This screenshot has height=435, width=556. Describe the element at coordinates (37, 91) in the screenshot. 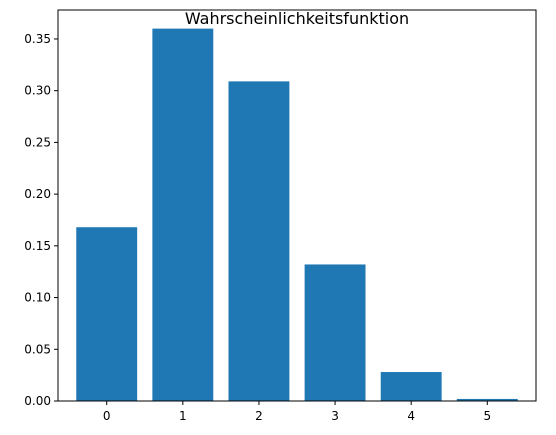

I see `y-tick-label: 0.30` at that location.